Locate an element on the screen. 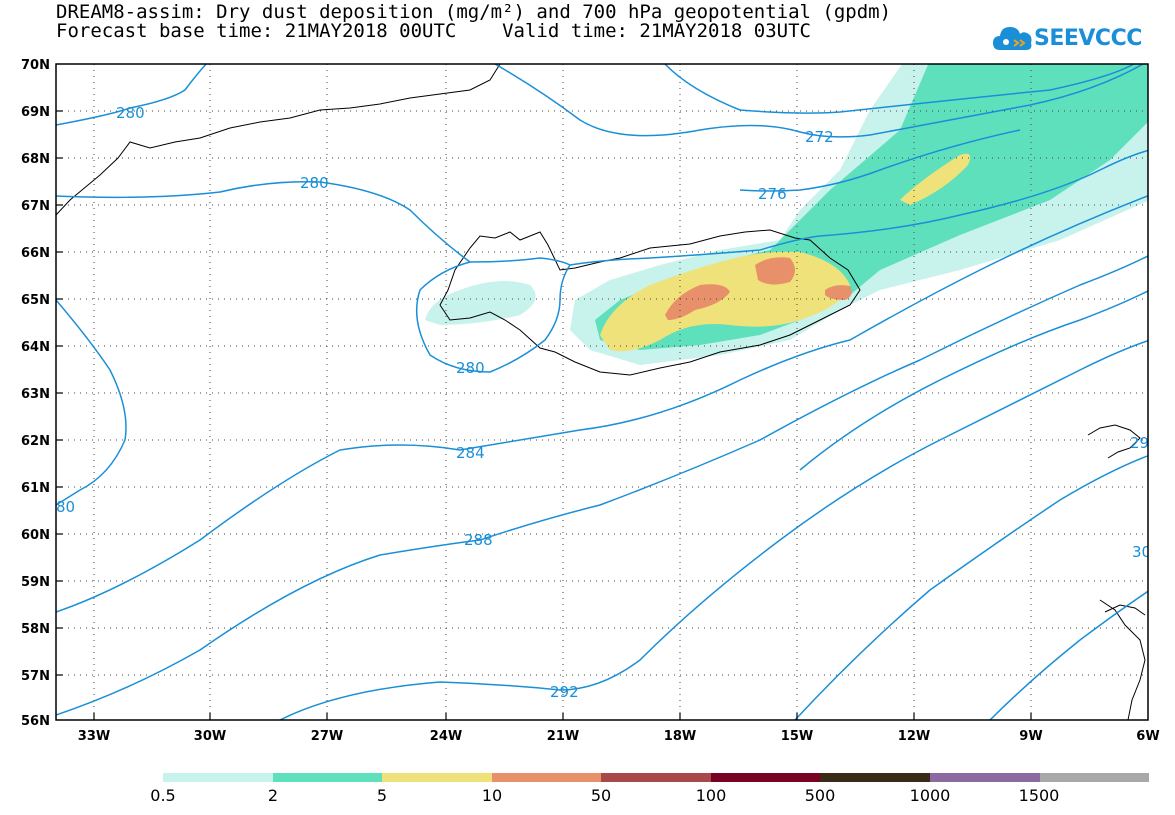 Image resolution: width=1175 pixels, height=815 pixels. lat-label: 69N is located at coordinates (35, 112).